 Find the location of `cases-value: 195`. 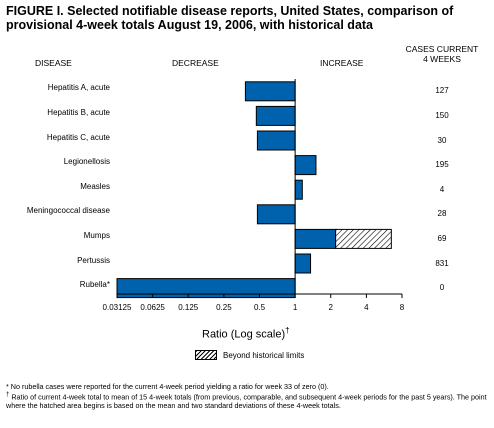

cases-value: 195 is located at coordinates (442, 165).